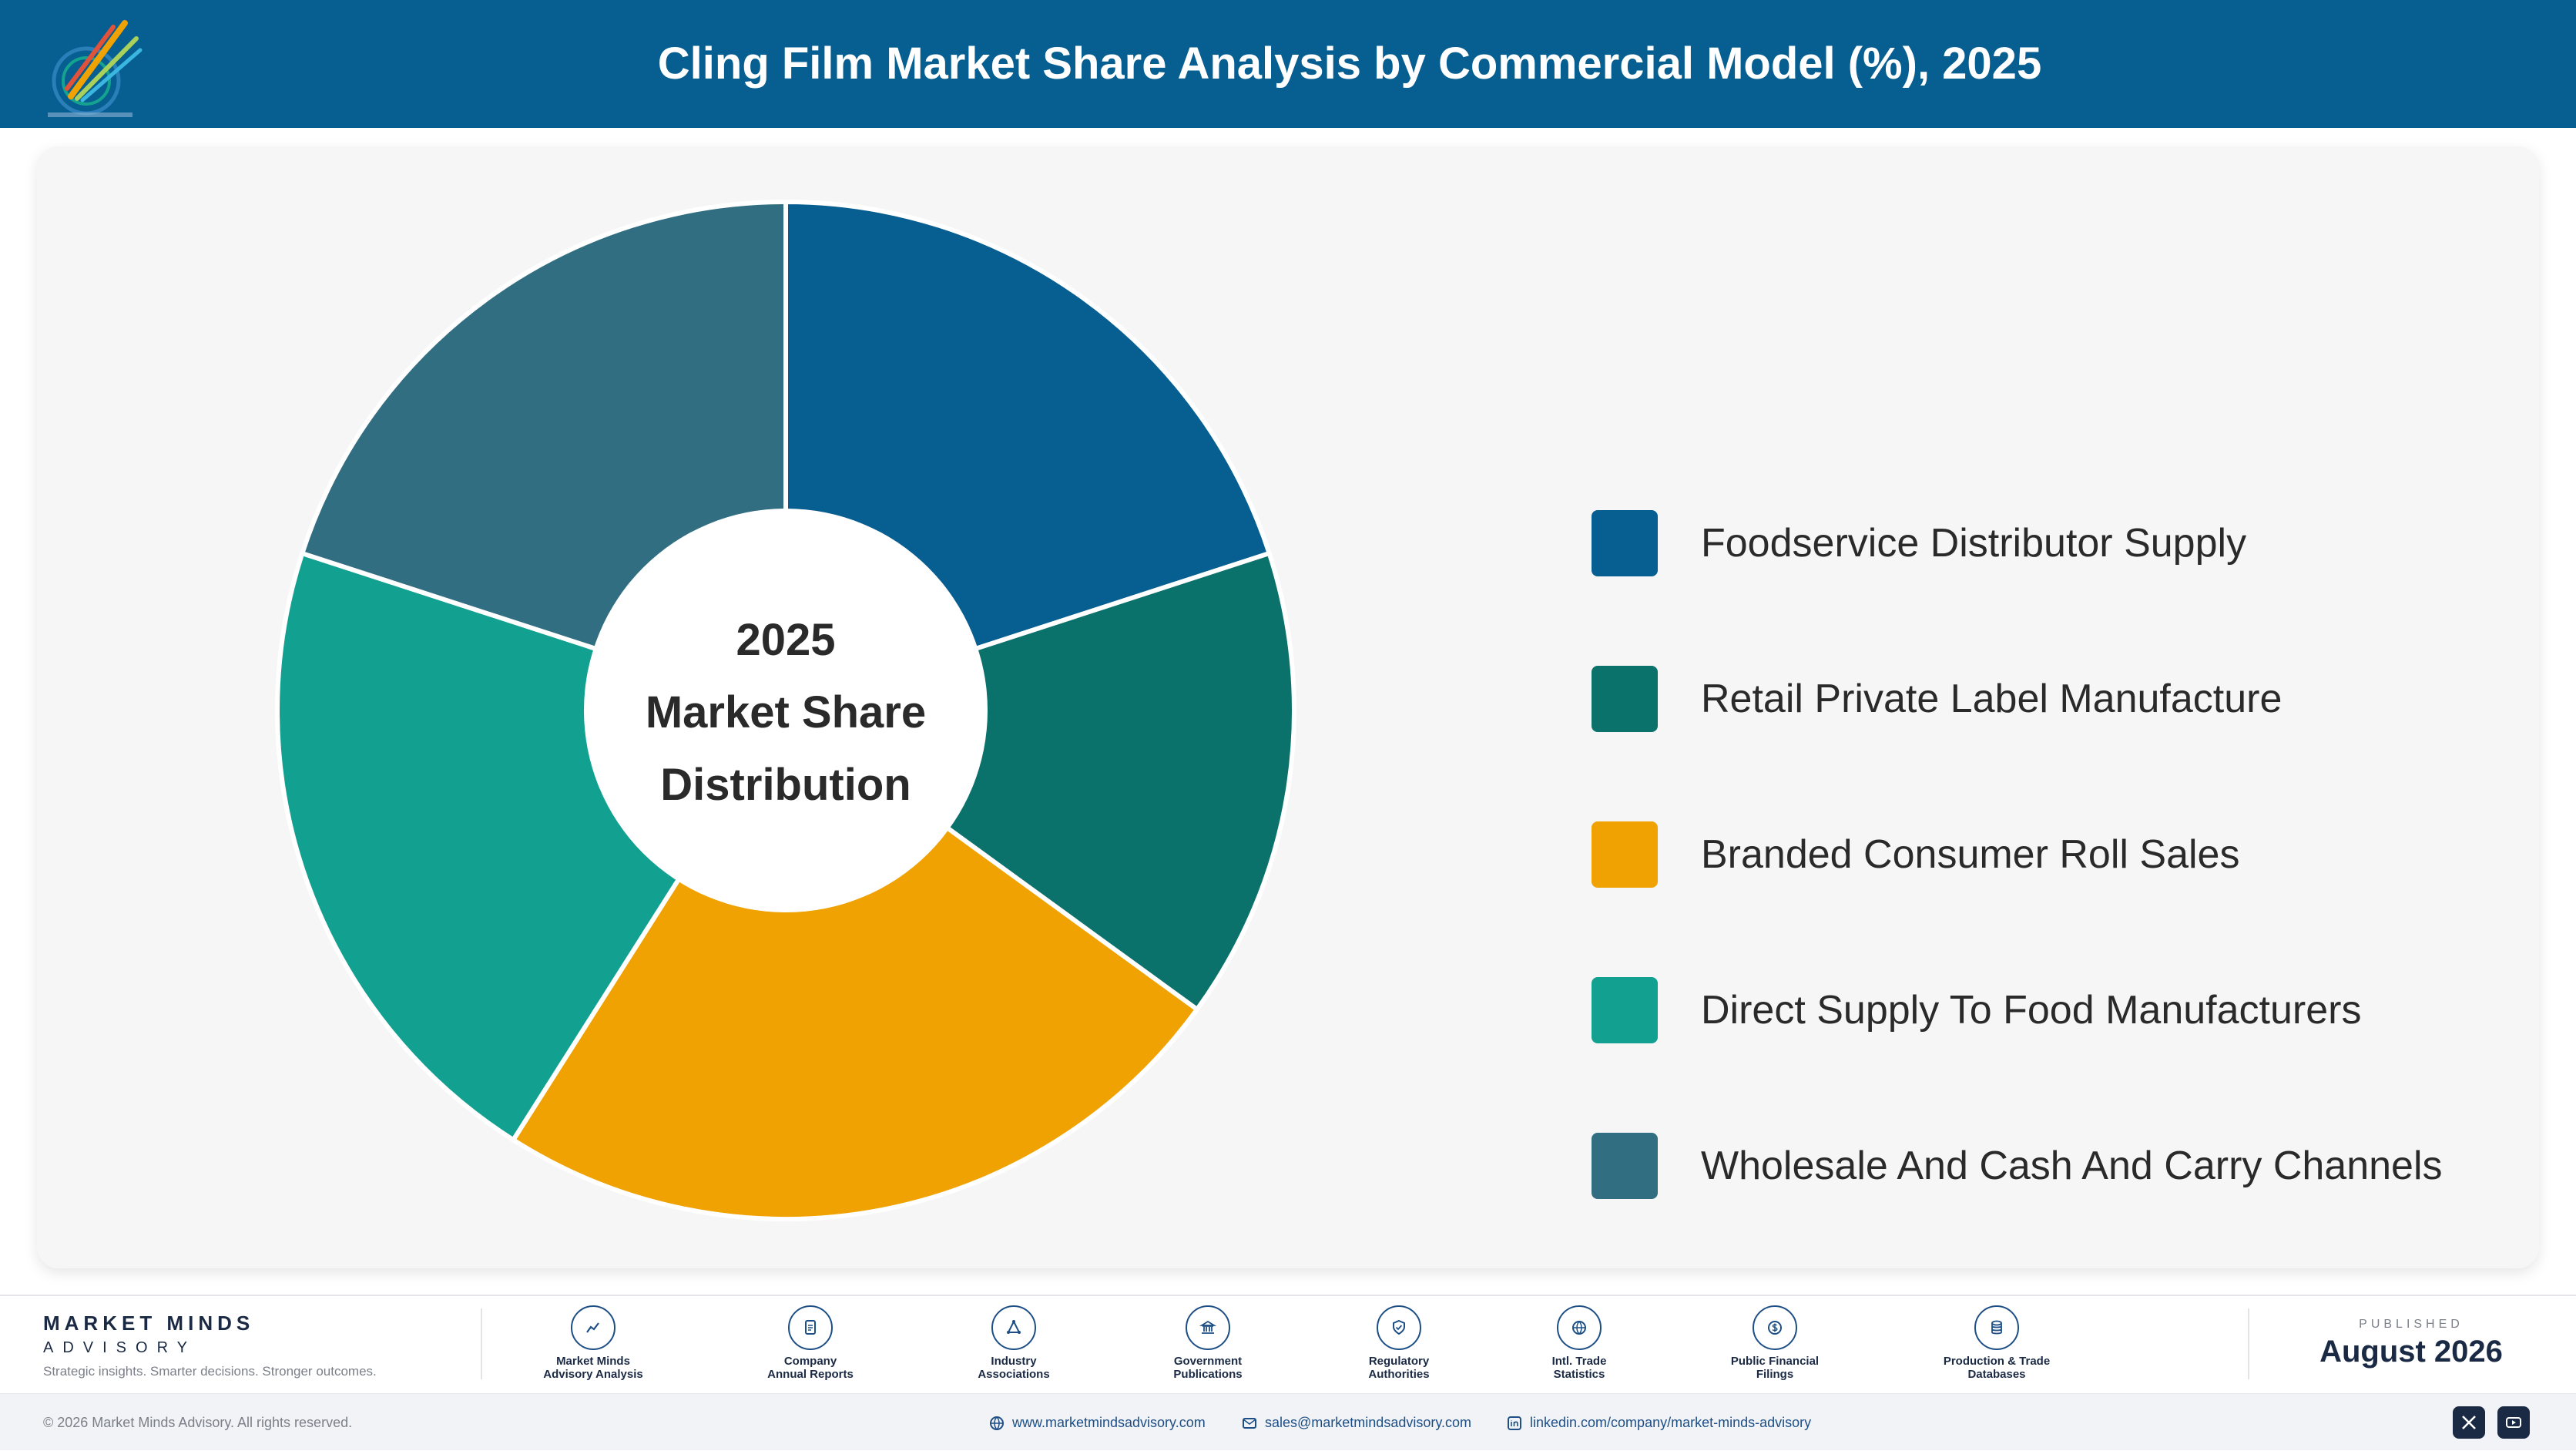 This screenshot has height=1451, width=2576. I want to click on database-icon, so click(1996, 1327).